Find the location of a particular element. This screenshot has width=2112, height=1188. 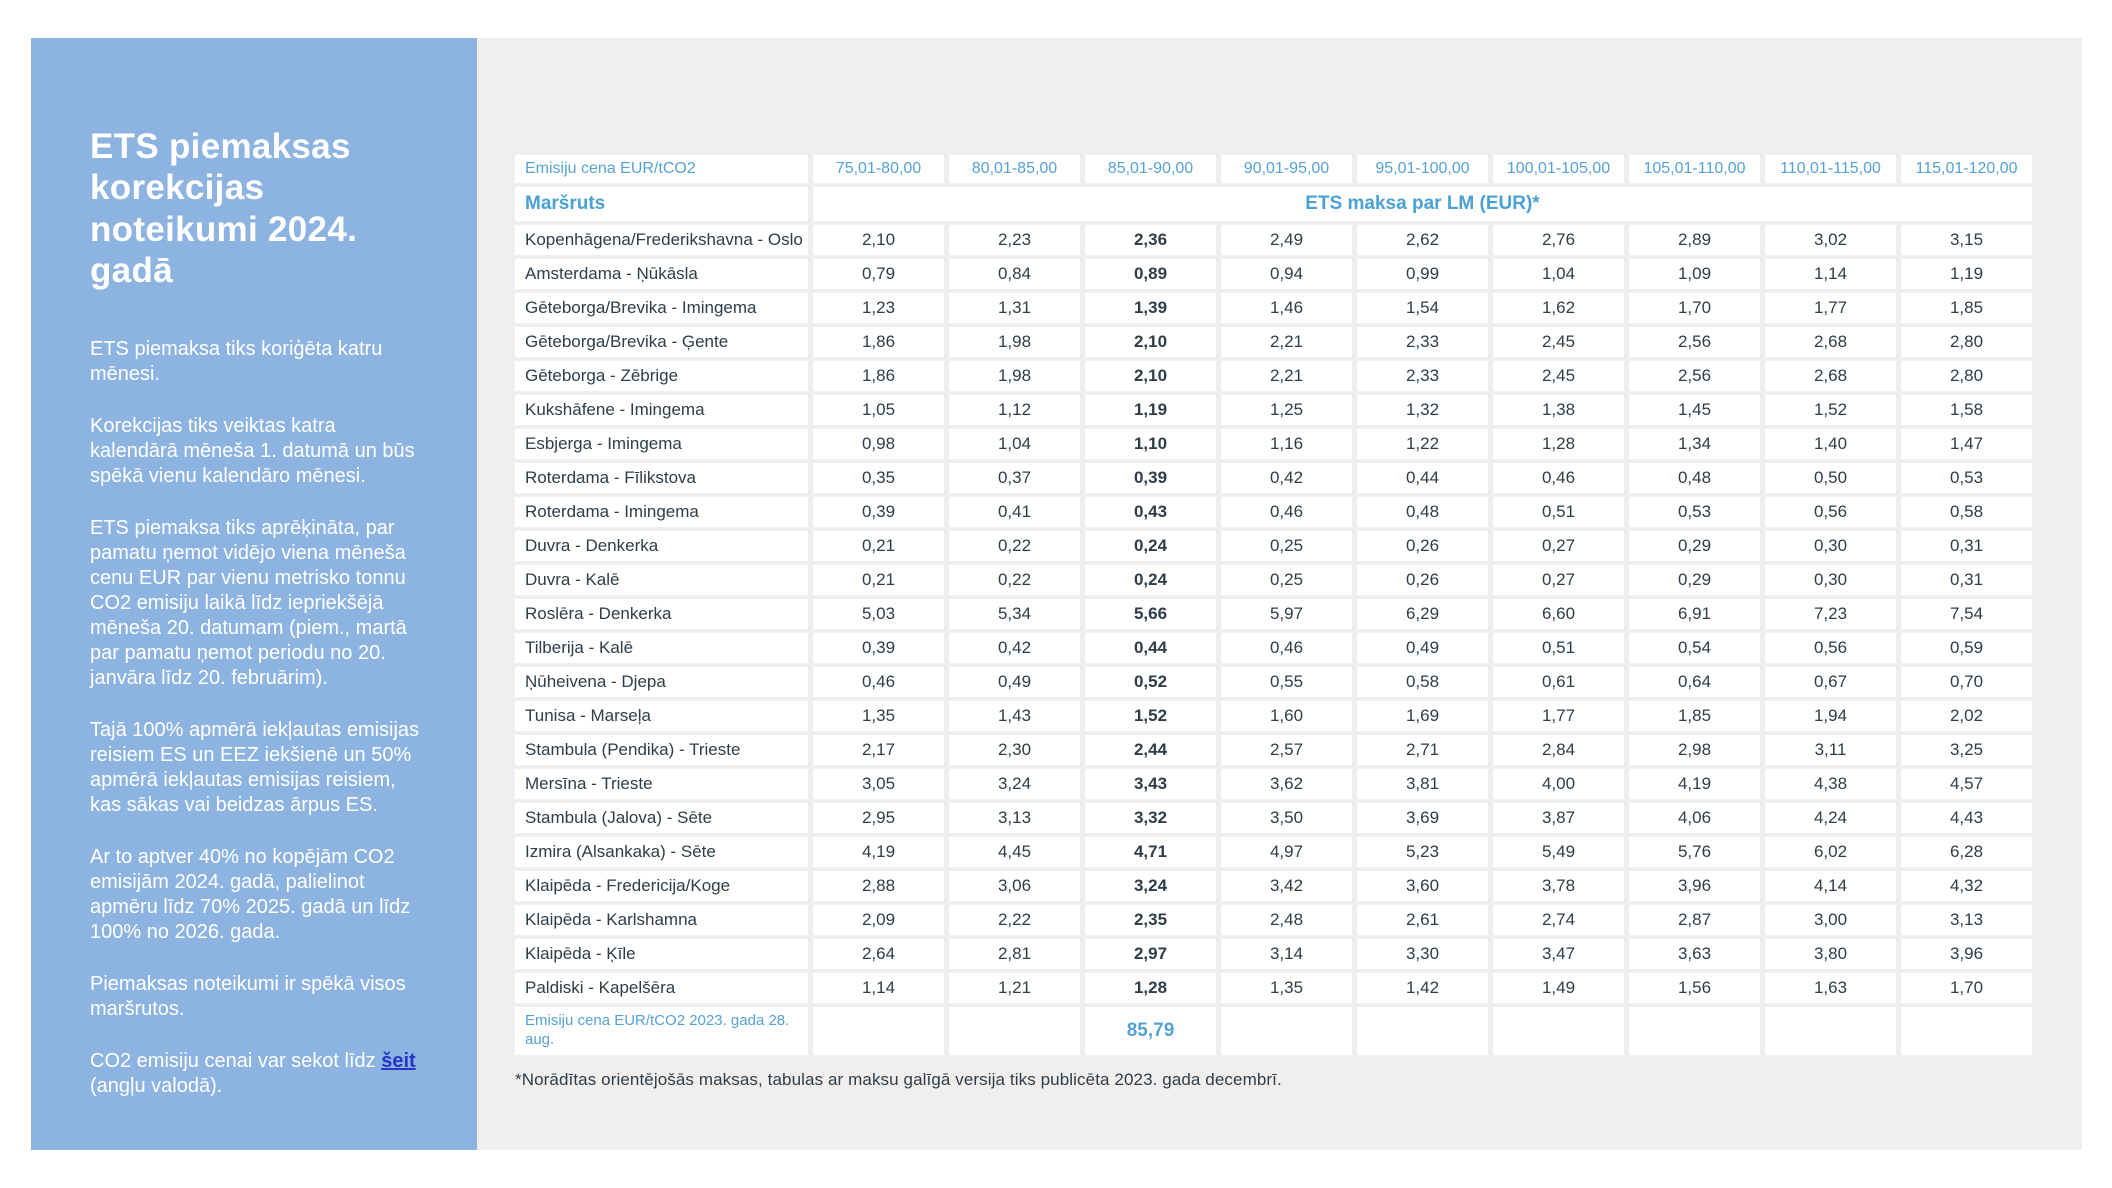

price-range-header: 110,01-115,00 is located at coordinates (1830, 169).